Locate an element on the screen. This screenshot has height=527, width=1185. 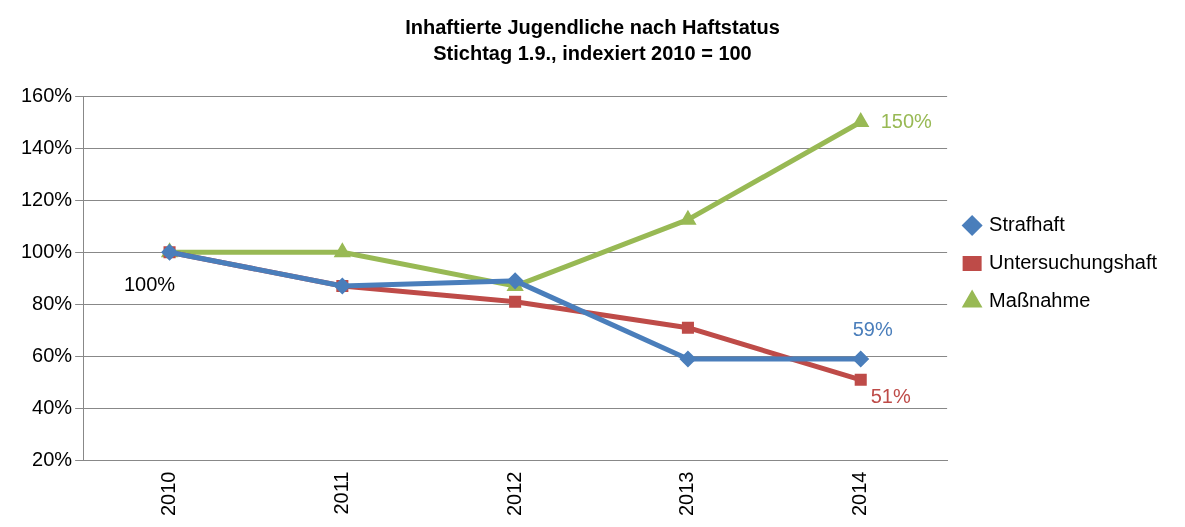
x-tick-label: 2013 is located at coordinates (686, 494).